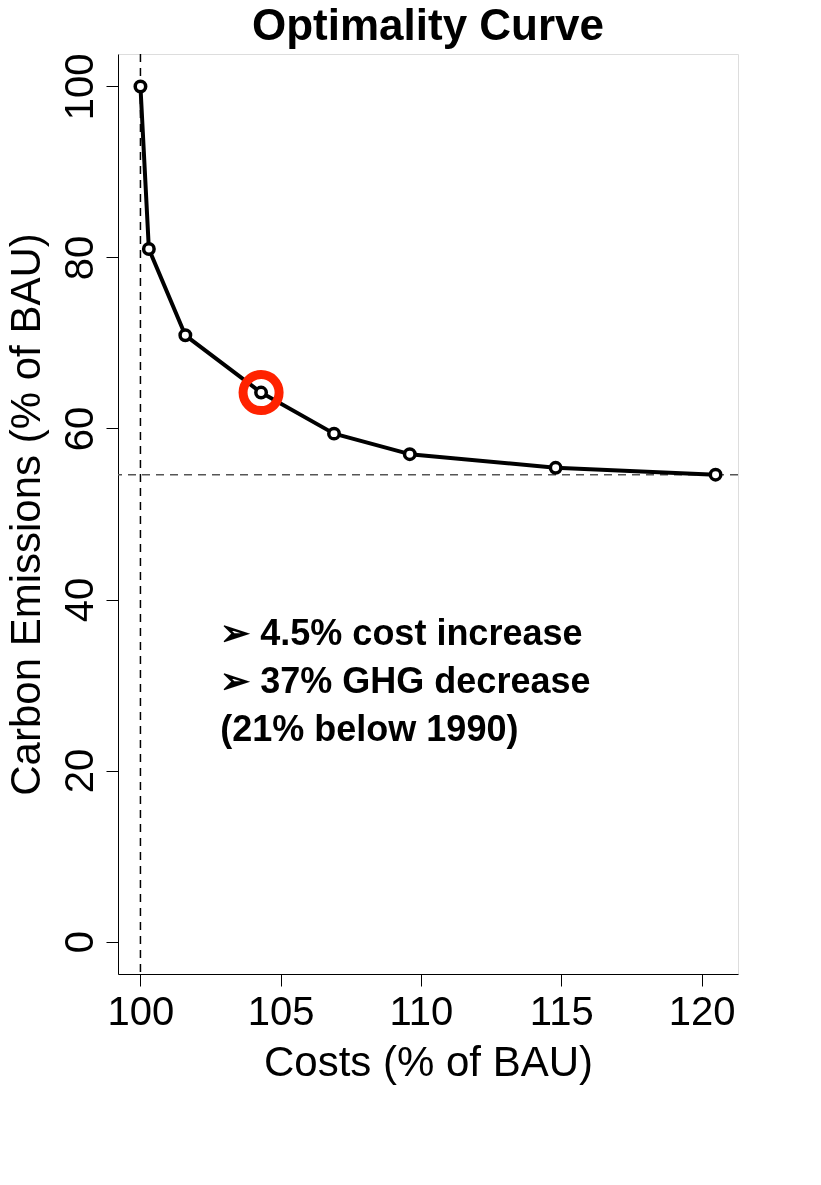  Describe the element at coordinates (78, 429) in the screenshot. I see `y-tick-label: 60` at that location.